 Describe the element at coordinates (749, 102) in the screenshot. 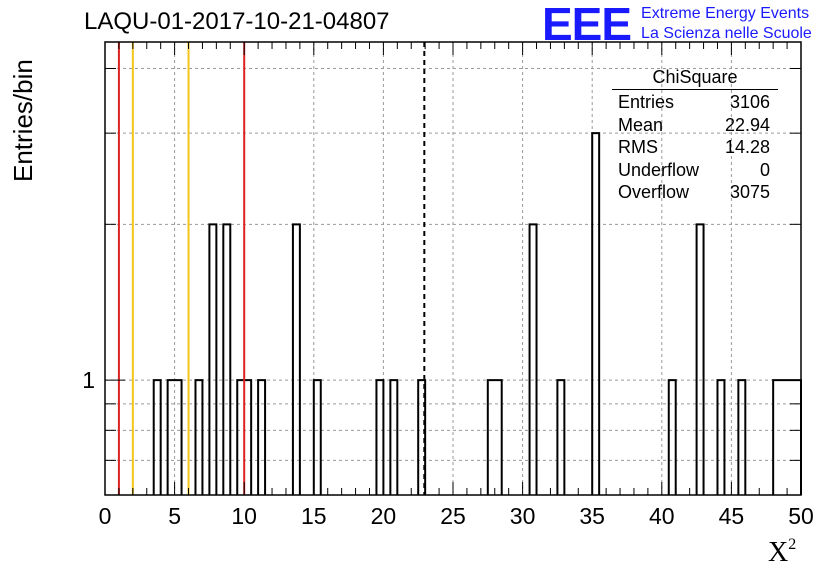

I see `stats-value: 3106` at that location.